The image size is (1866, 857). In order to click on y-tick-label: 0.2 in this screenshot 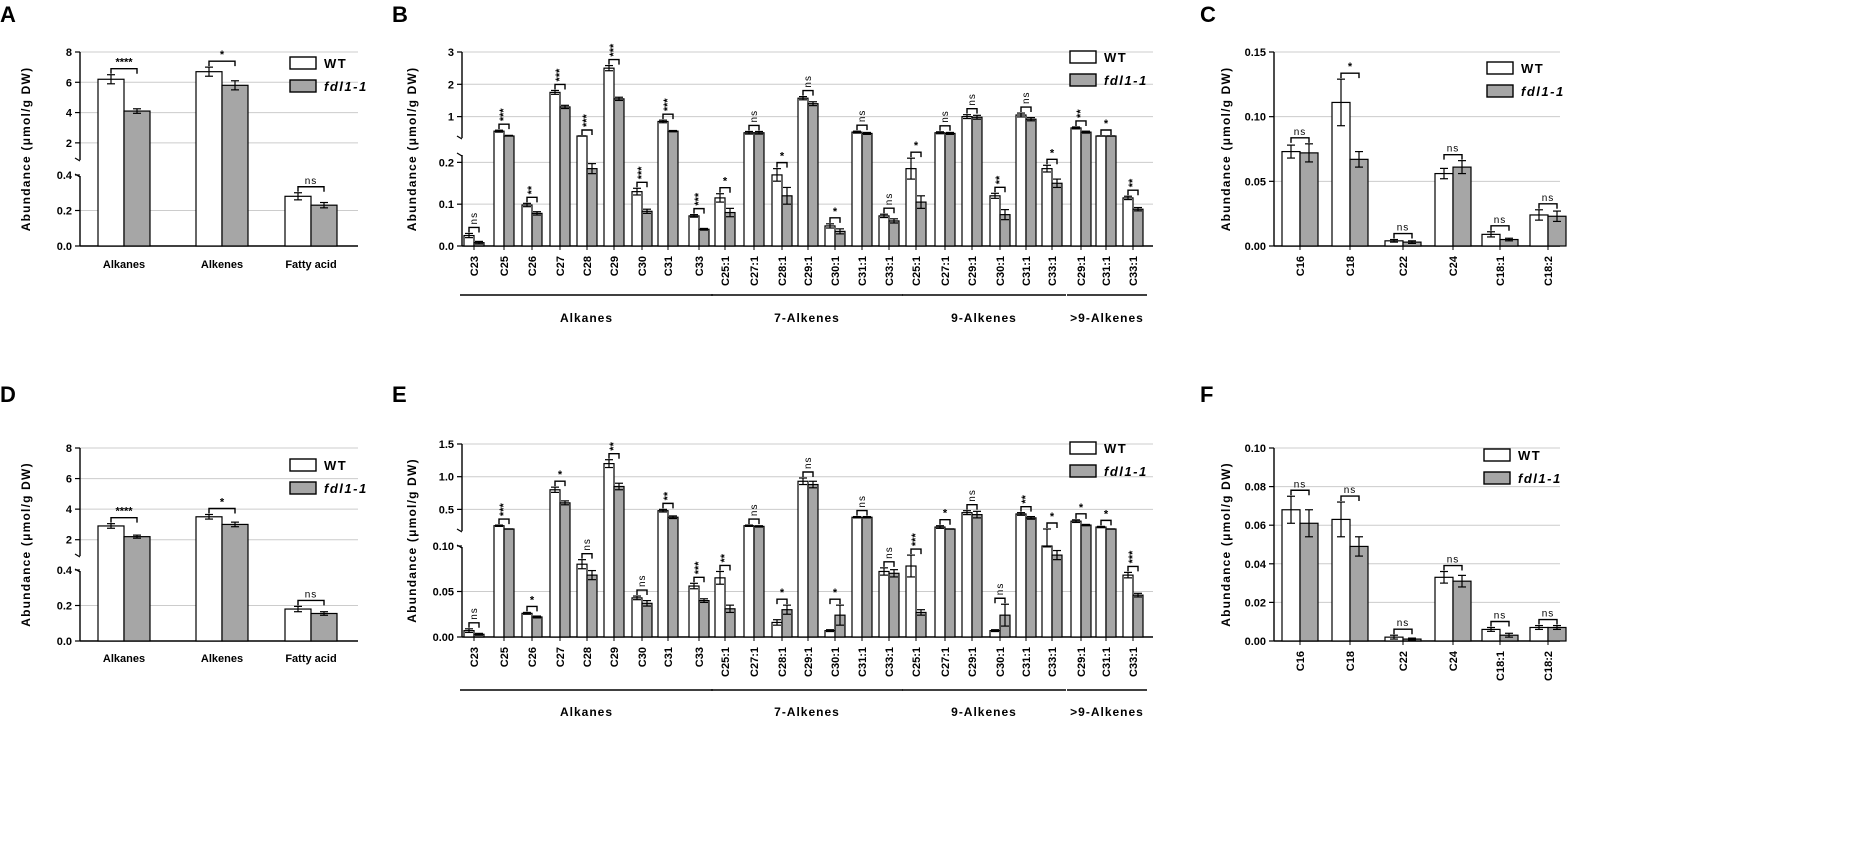, I will do `click(64, 212)`.